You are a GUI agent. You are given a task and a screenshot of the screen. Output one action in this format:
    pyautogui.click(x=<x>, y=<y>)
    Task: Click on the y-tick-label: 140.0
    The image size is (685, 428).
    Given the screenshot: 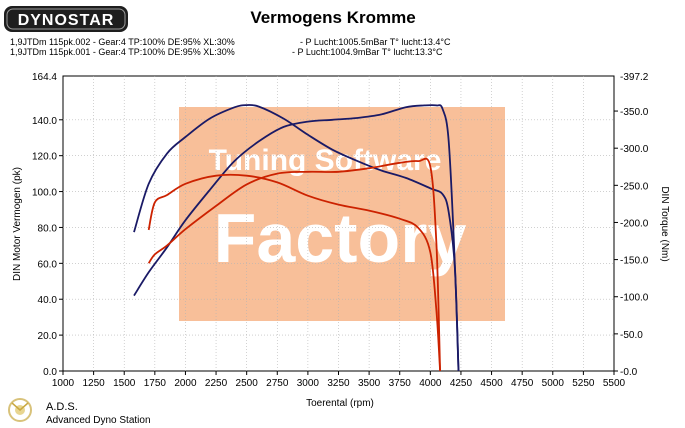 What is the action you would take?
    pyautogui.click(x=44, y=121)
    